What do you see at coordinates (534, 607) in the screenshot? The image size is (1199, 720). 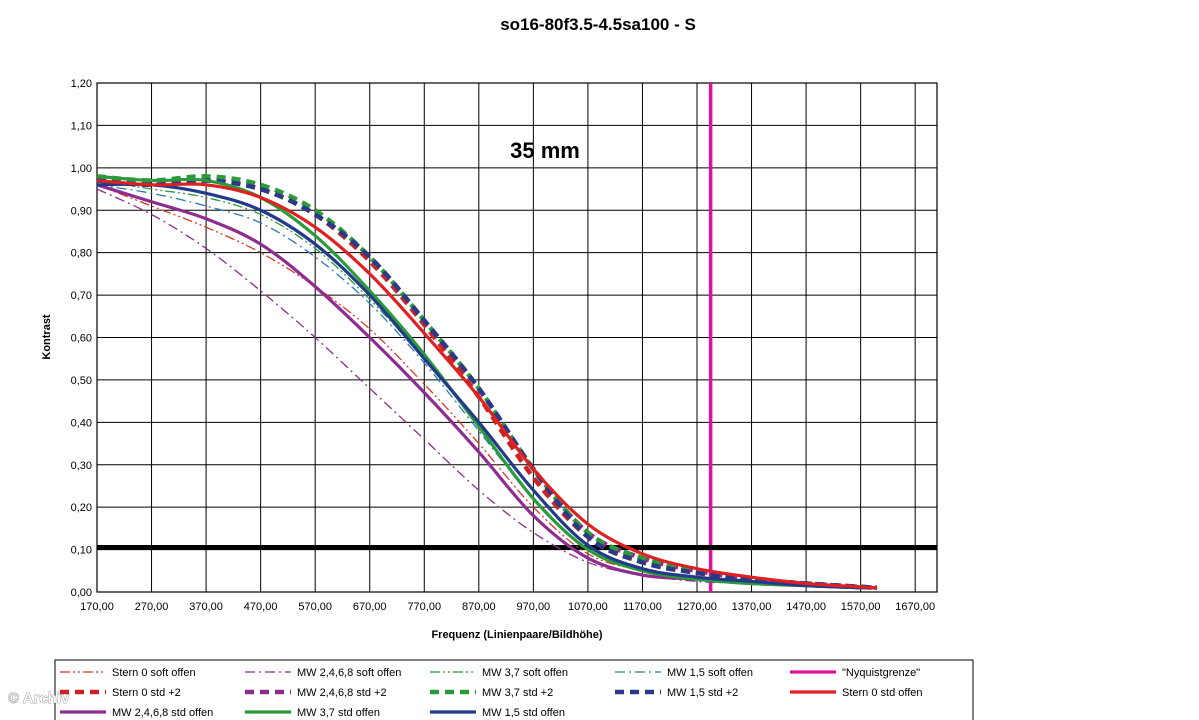 I see `x-tick-label: 970,00` at bounding box center [534, 607].